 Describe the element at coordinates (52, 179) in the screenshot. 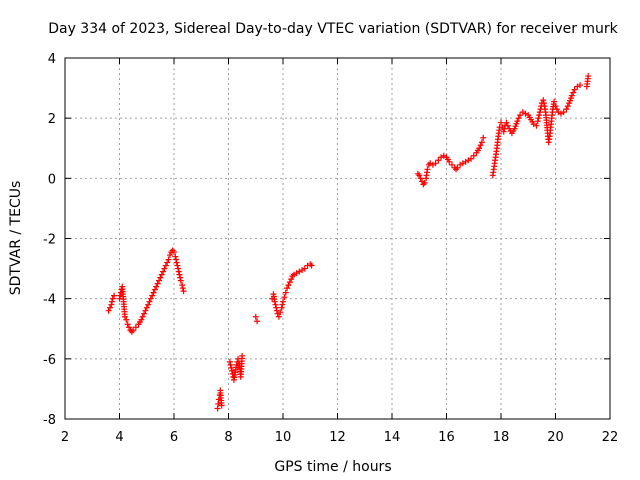

I see `y-tick-label: 0` at that location.